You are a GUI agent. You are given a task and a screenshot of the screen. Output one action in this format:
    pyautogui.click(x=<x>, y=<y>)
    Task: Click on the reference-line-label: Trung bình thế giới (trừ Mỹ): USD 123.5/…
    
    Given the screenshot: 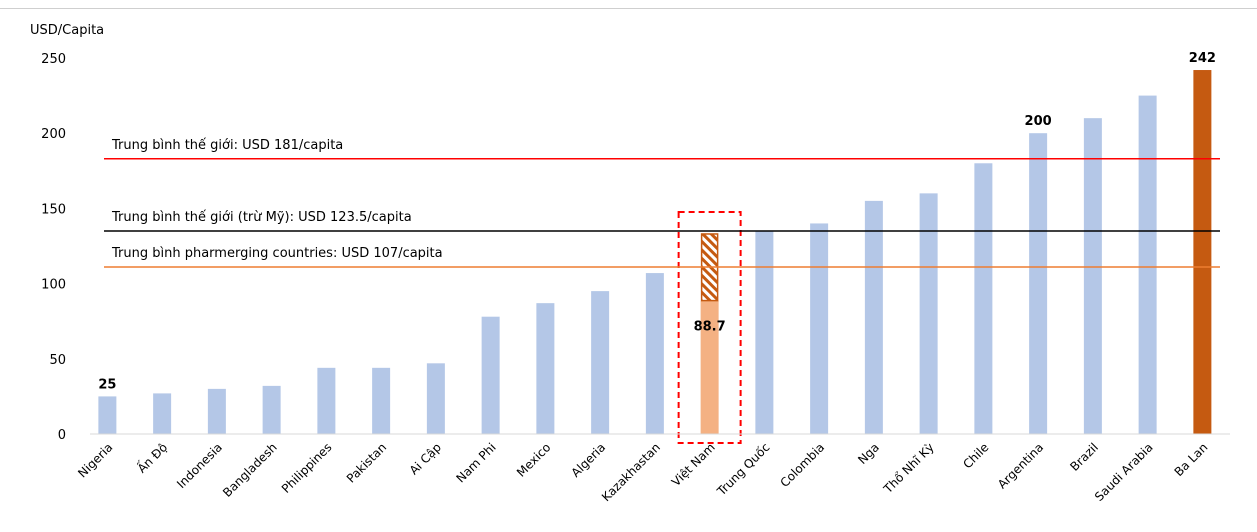 What is the action you would take?
    pyautogui.click(x=261, y=217)
    